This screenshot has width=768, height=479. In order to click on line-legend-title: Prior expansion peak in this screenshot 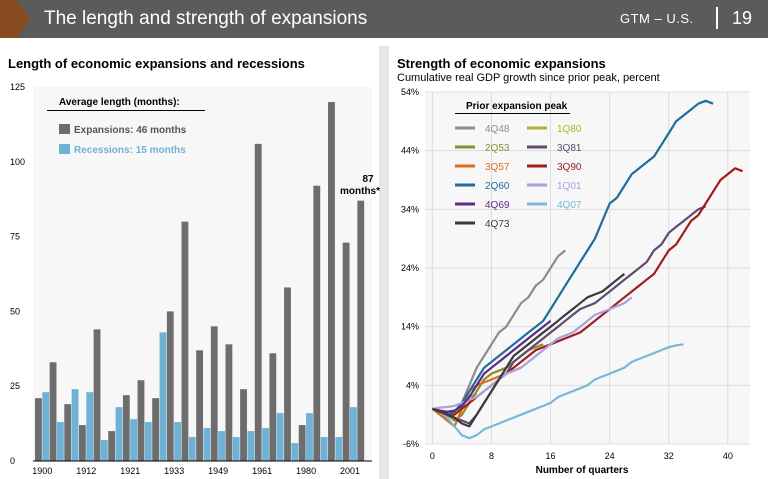, I will do `click(517, 106)`.